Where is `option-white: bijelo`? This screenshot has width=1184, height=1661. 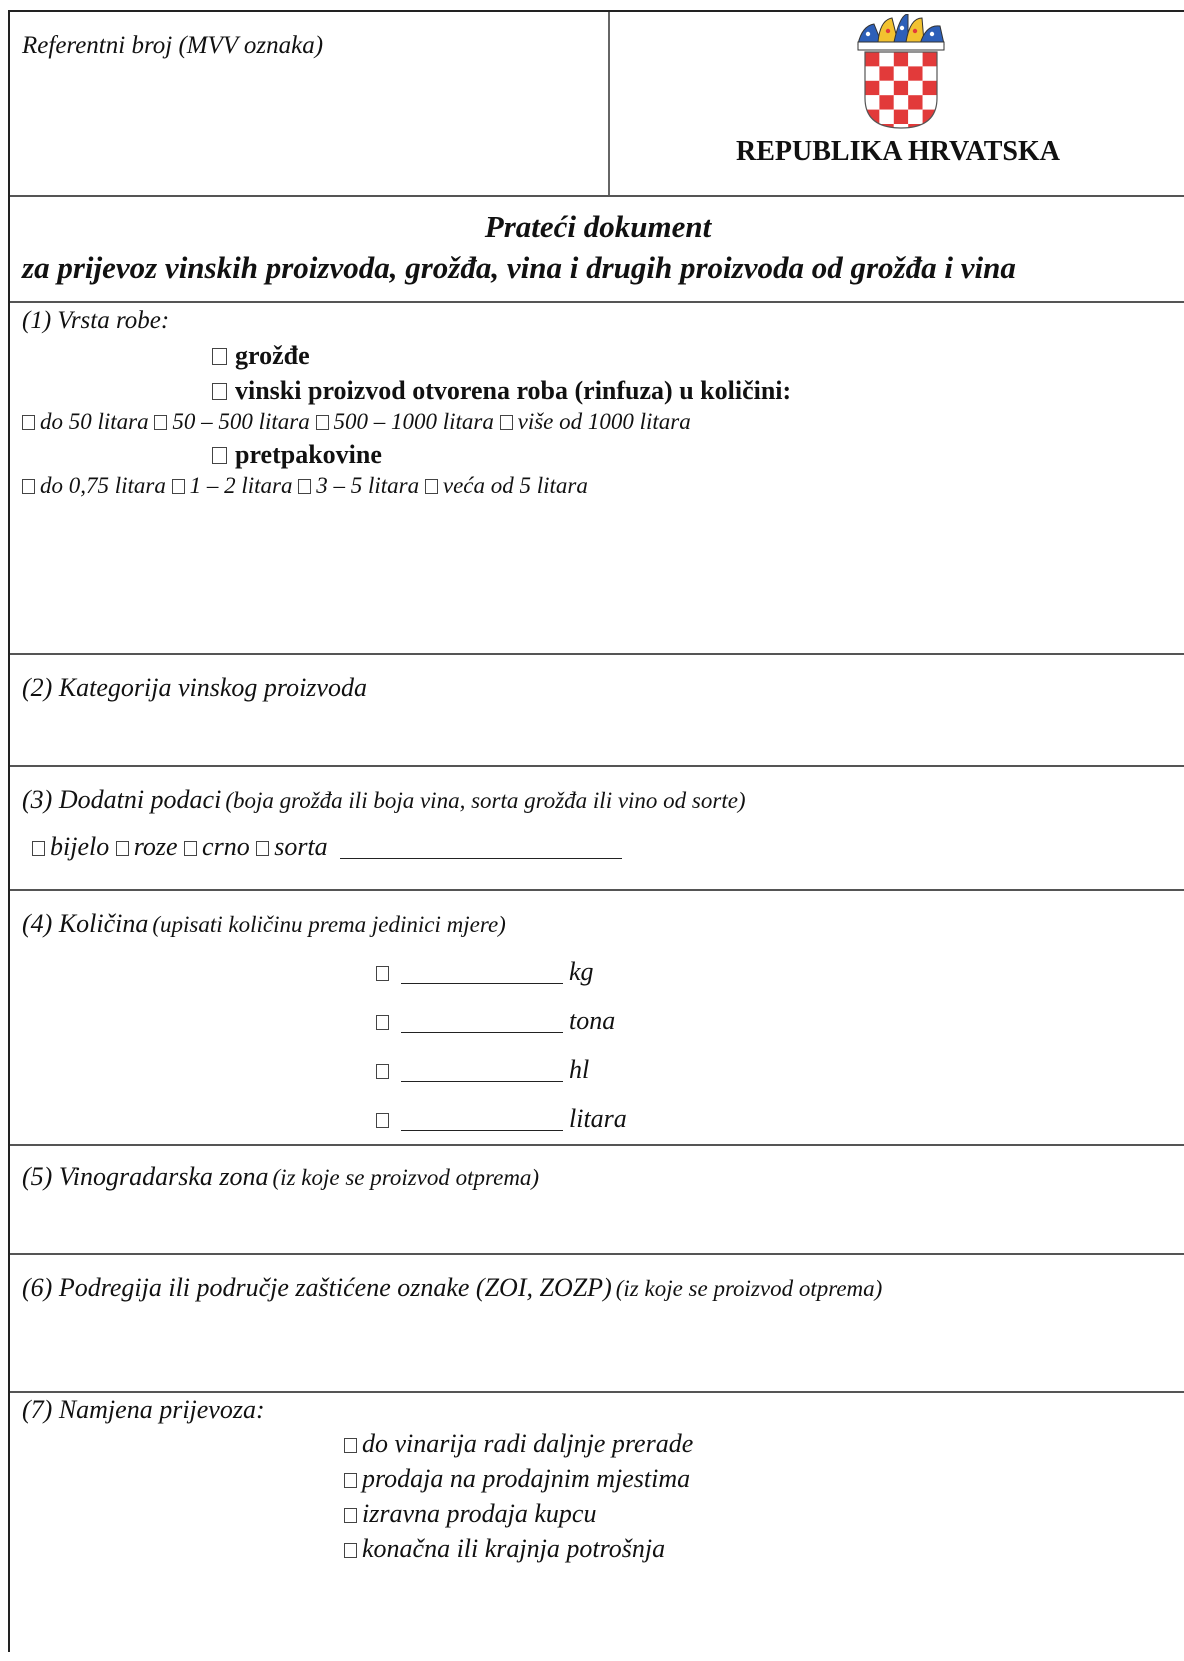
option-white: bijelo is located at coordinates (70, 846).